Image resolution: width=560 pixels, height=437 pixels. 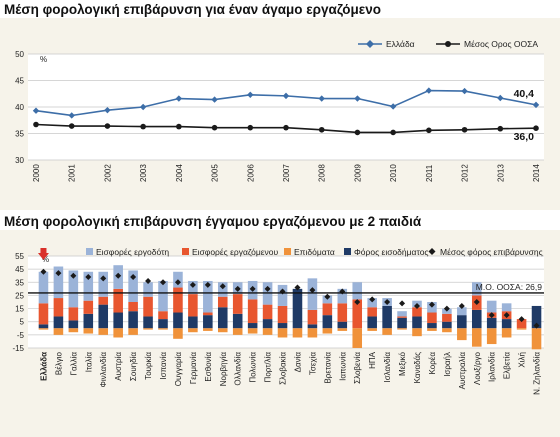 What do you see at coordinates (297, 362) in the screenshot?
I see `bottom-category-label: Δανία` at bounding box center [297, 362].